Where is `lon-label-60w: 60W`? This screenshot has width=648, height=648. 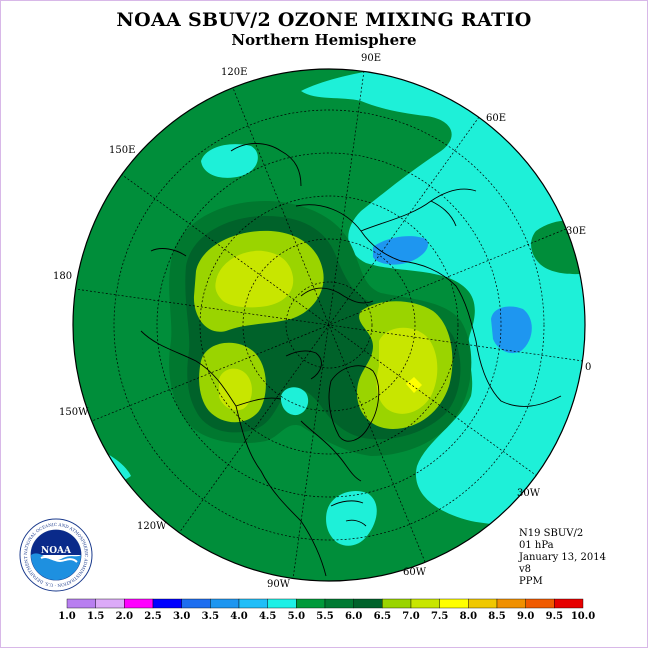 lon-label-60w: 60W is located at coordinates (415, 572).